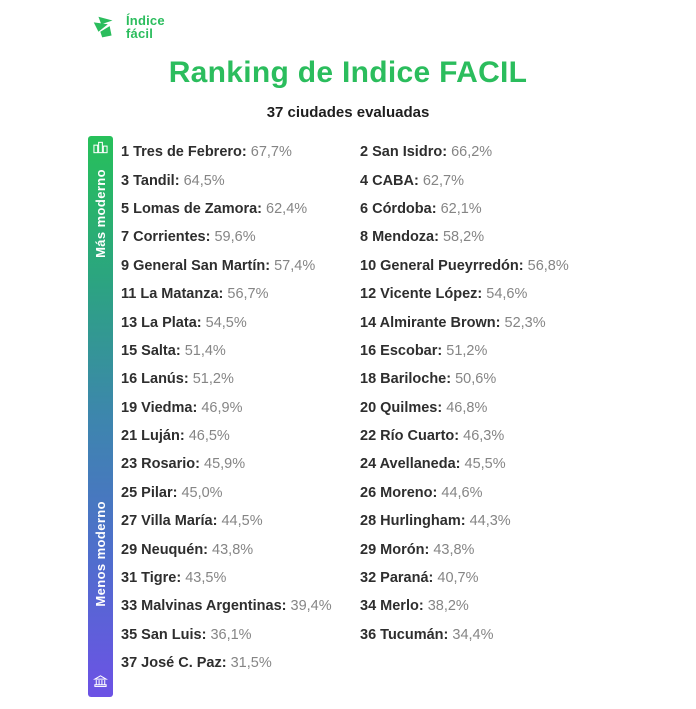  Describe the element at coordinates (240, 294) in the screenshot. I see `ranking-entry: 11 La Matanza: 56,7%` at that location.